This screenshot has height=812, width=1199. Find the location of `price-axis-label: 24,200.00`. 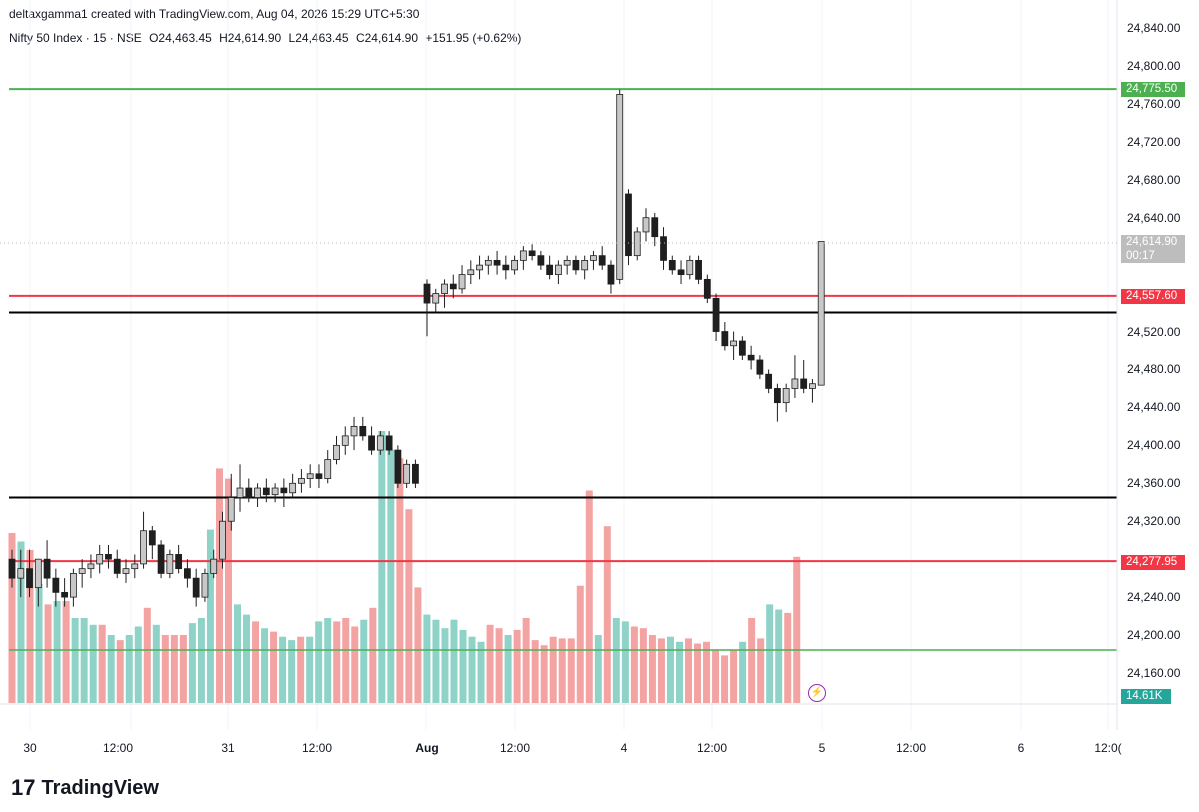

price-axis-label: 24,200.00 is located at coordinates (1154, 635).